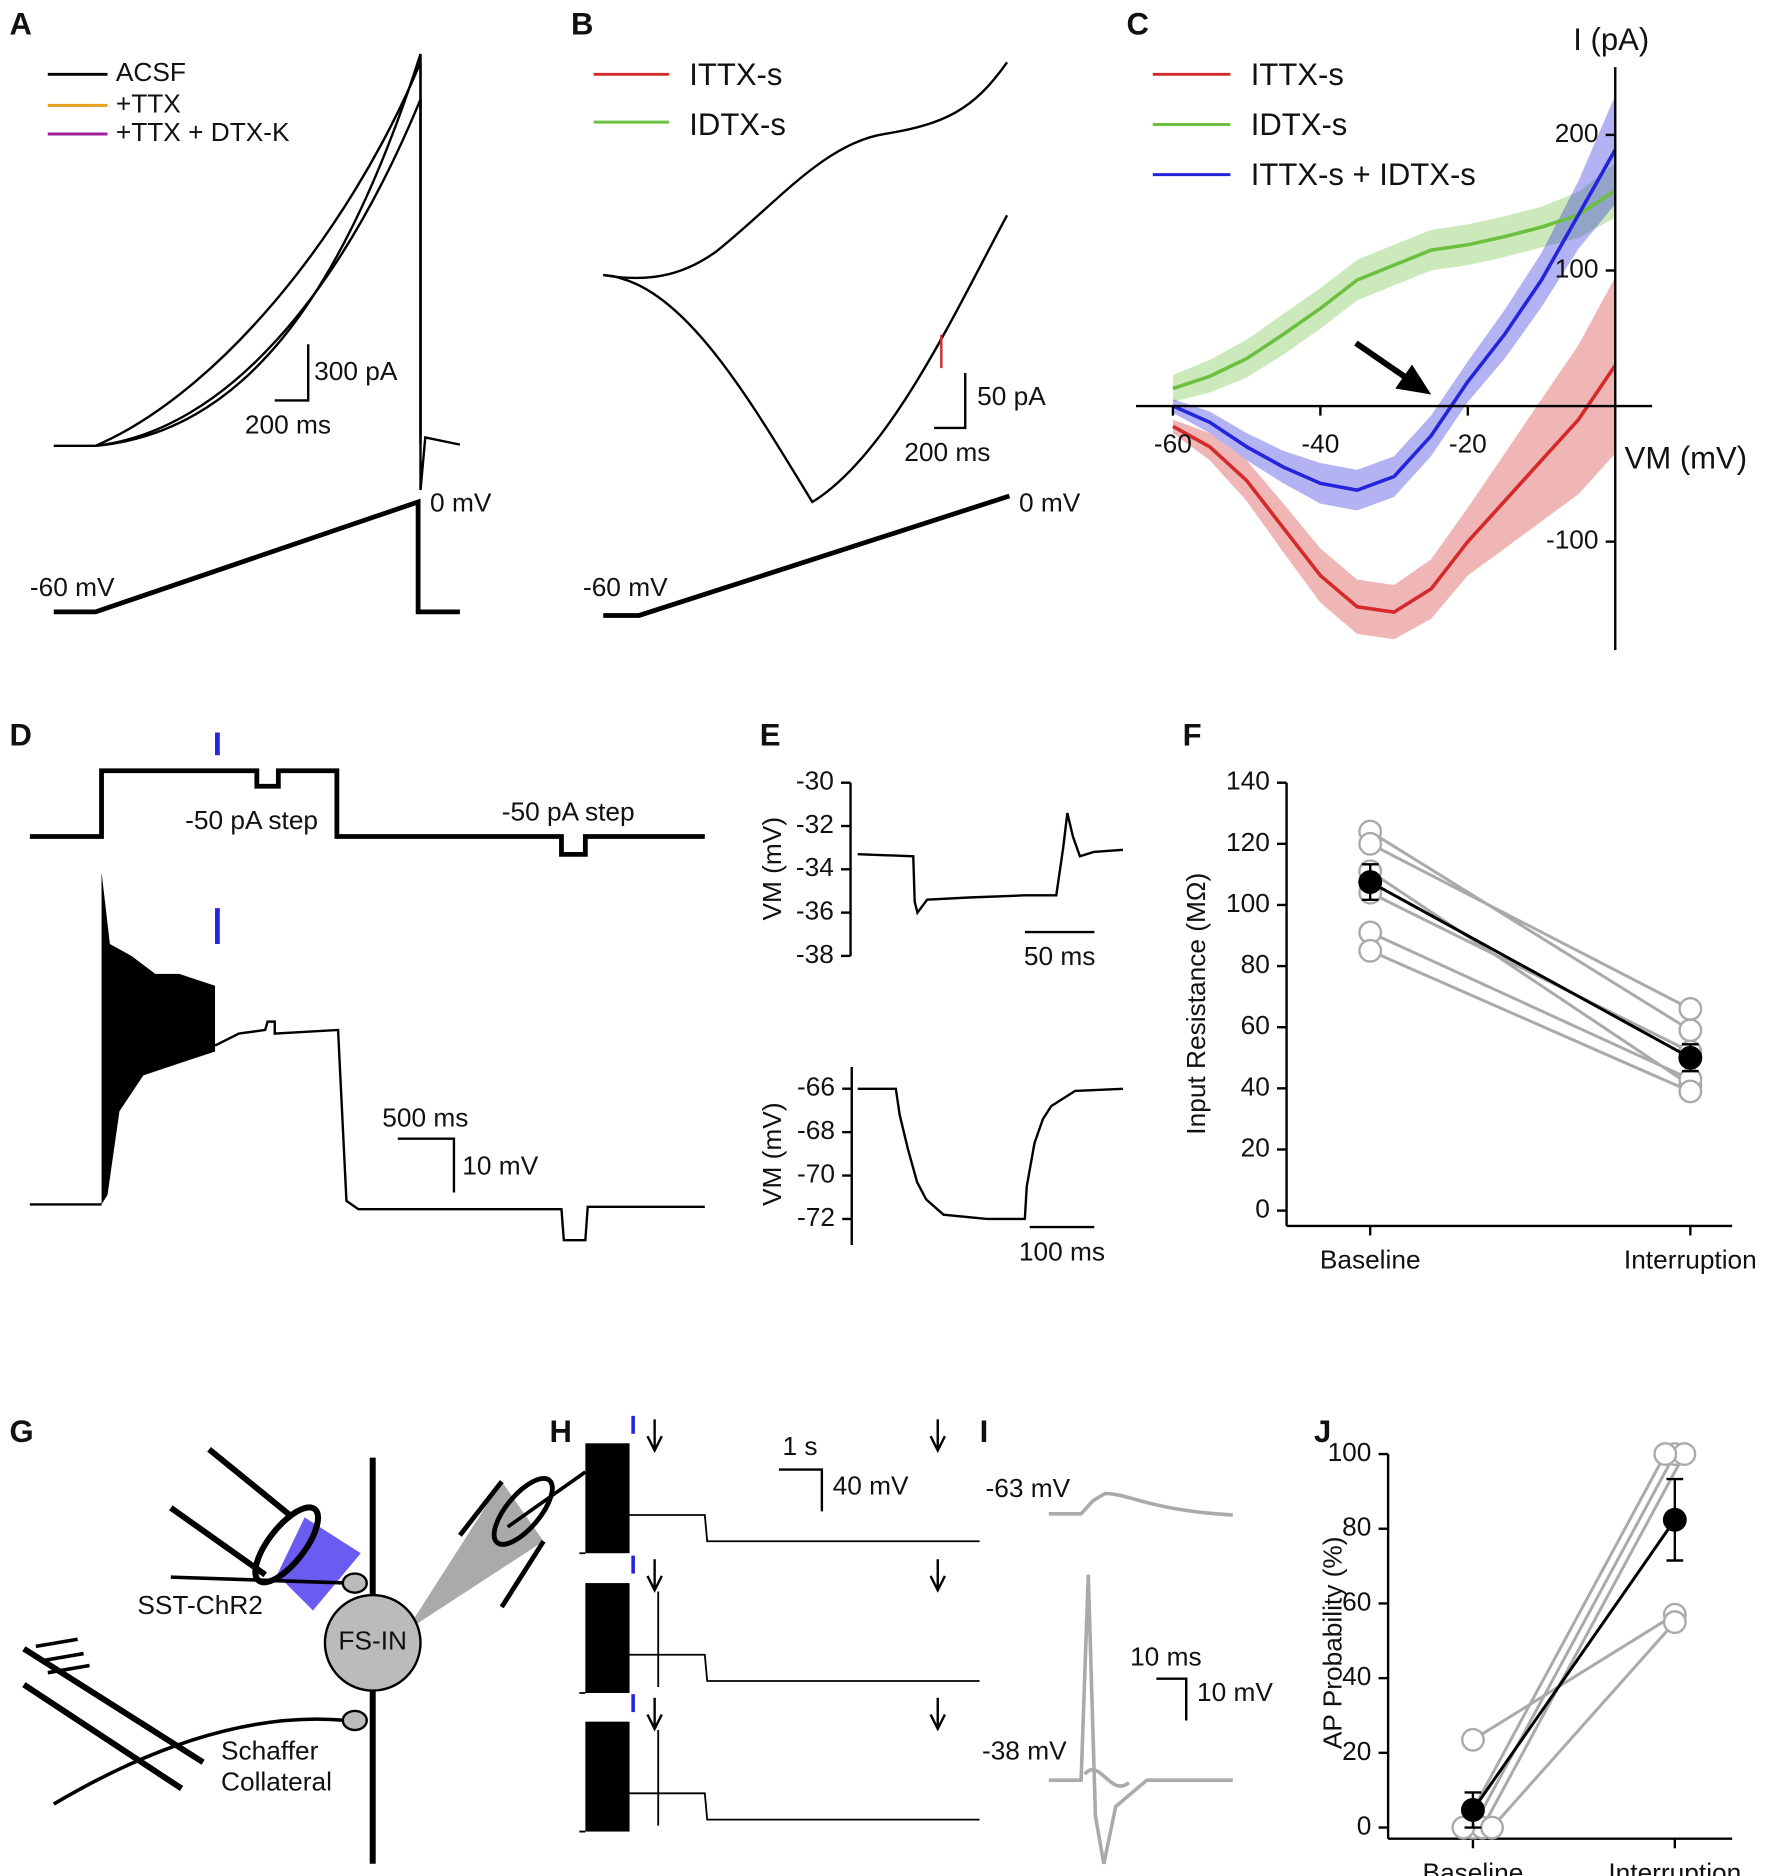  I want to click on legend-label: +TTX, so click(148, 103).